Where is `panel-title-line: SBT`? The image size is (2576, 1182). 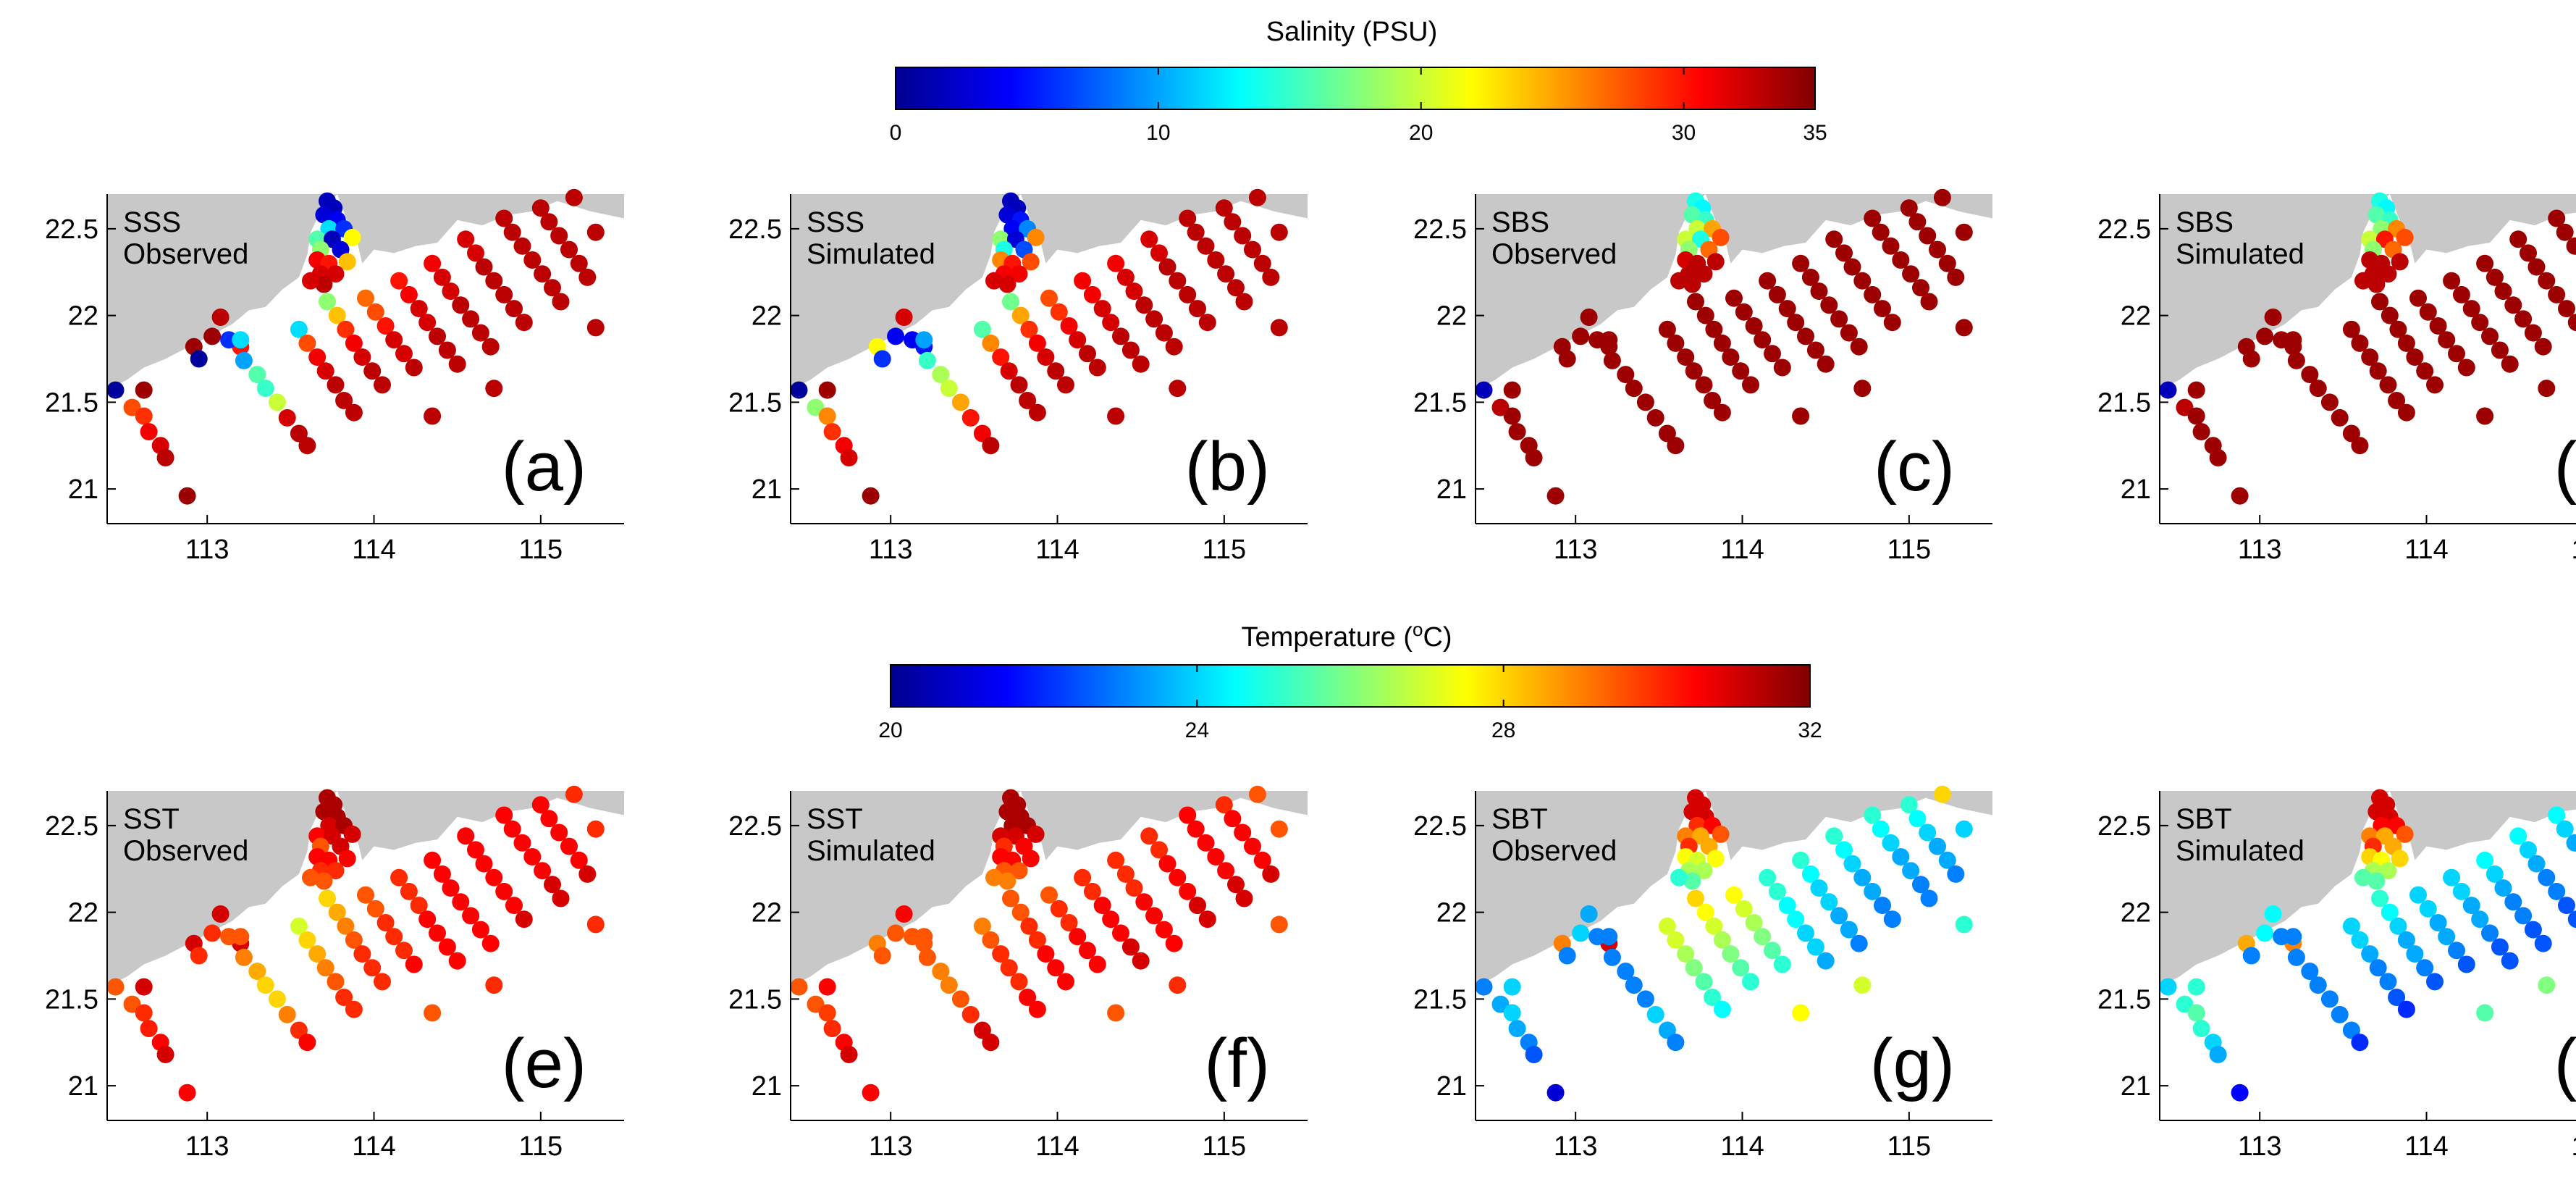
panel-title-line: SBT is located at coordinates (1519, 819).